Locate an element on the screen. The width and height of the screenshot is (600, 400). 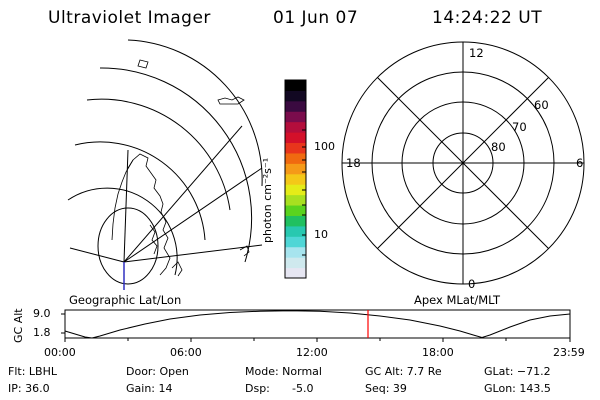
altitude-curve is located at coordinates (317, 324).